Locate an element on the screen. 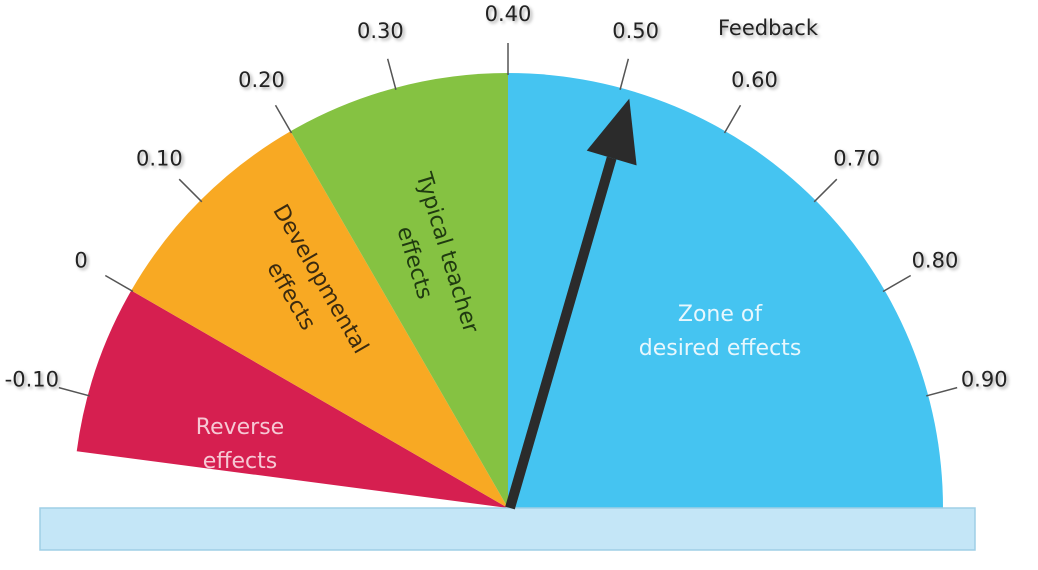  tick-label: 0.50 is located at coordinates (635, 31).